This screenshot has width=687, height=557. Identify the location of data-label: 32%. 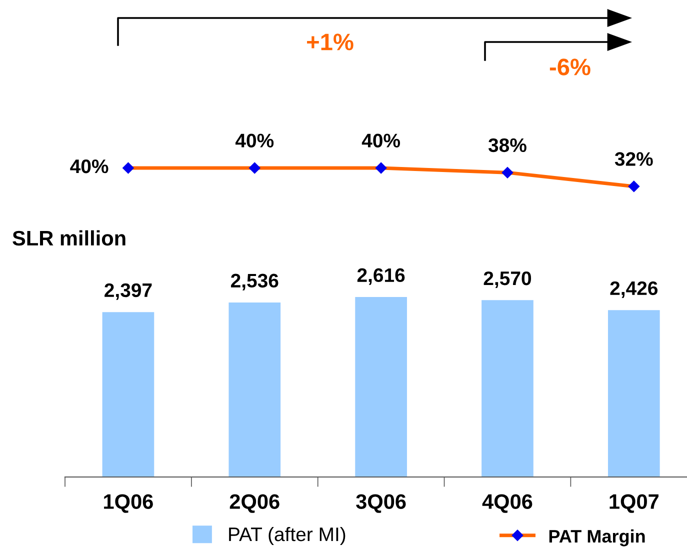
(633, 159).